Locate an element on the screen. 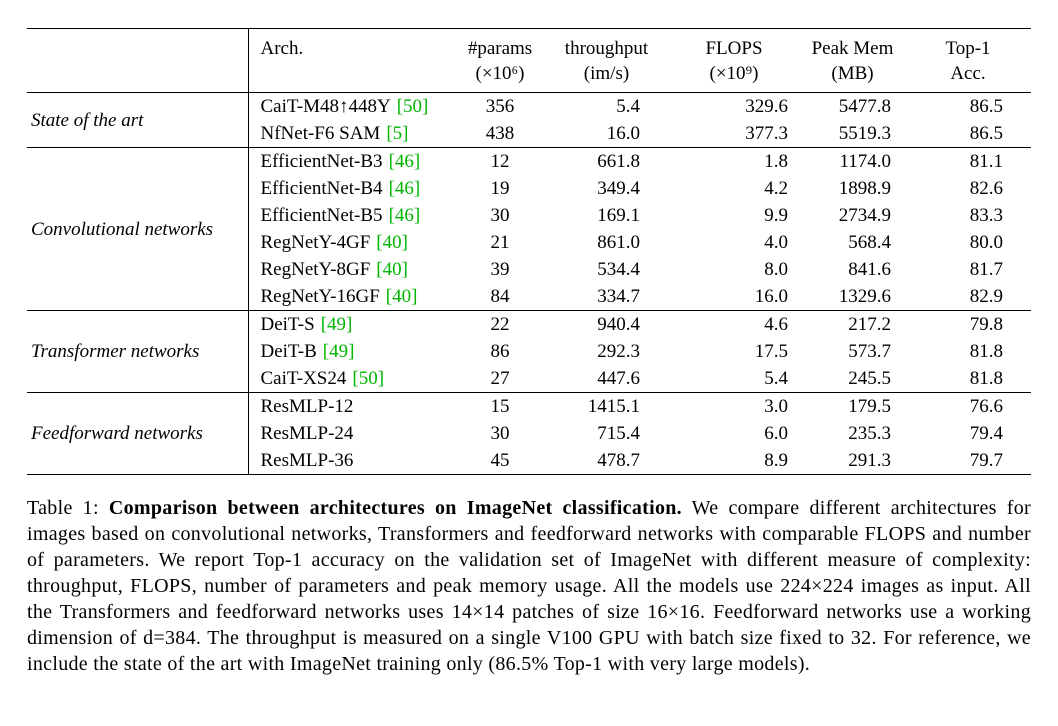  top1-acc-cell: 79.4 is located at coordinates (986, 433).